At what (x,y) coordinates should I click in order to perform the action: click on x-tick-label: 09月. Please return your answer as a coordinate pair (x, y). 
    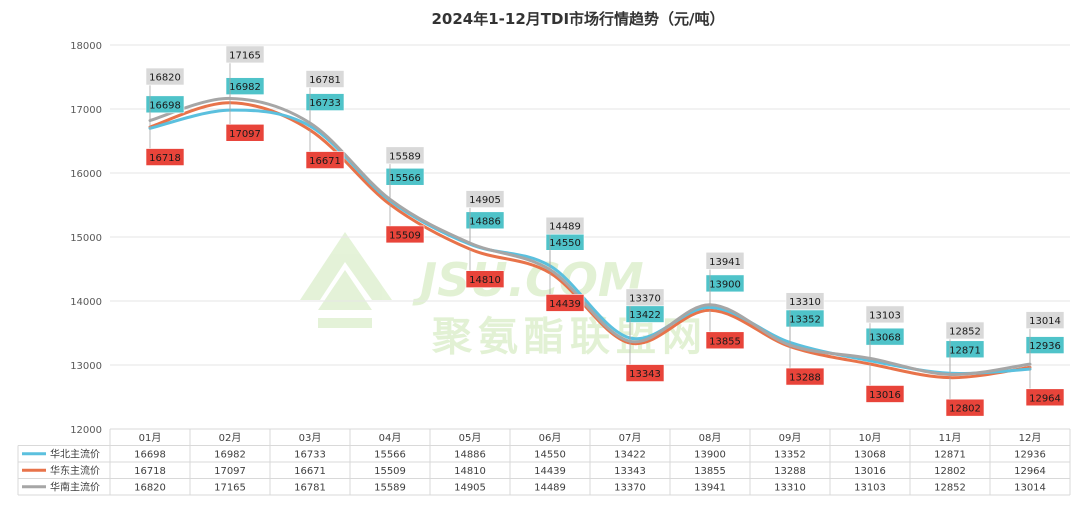
    Looking at the image, I should click on (790, 438).